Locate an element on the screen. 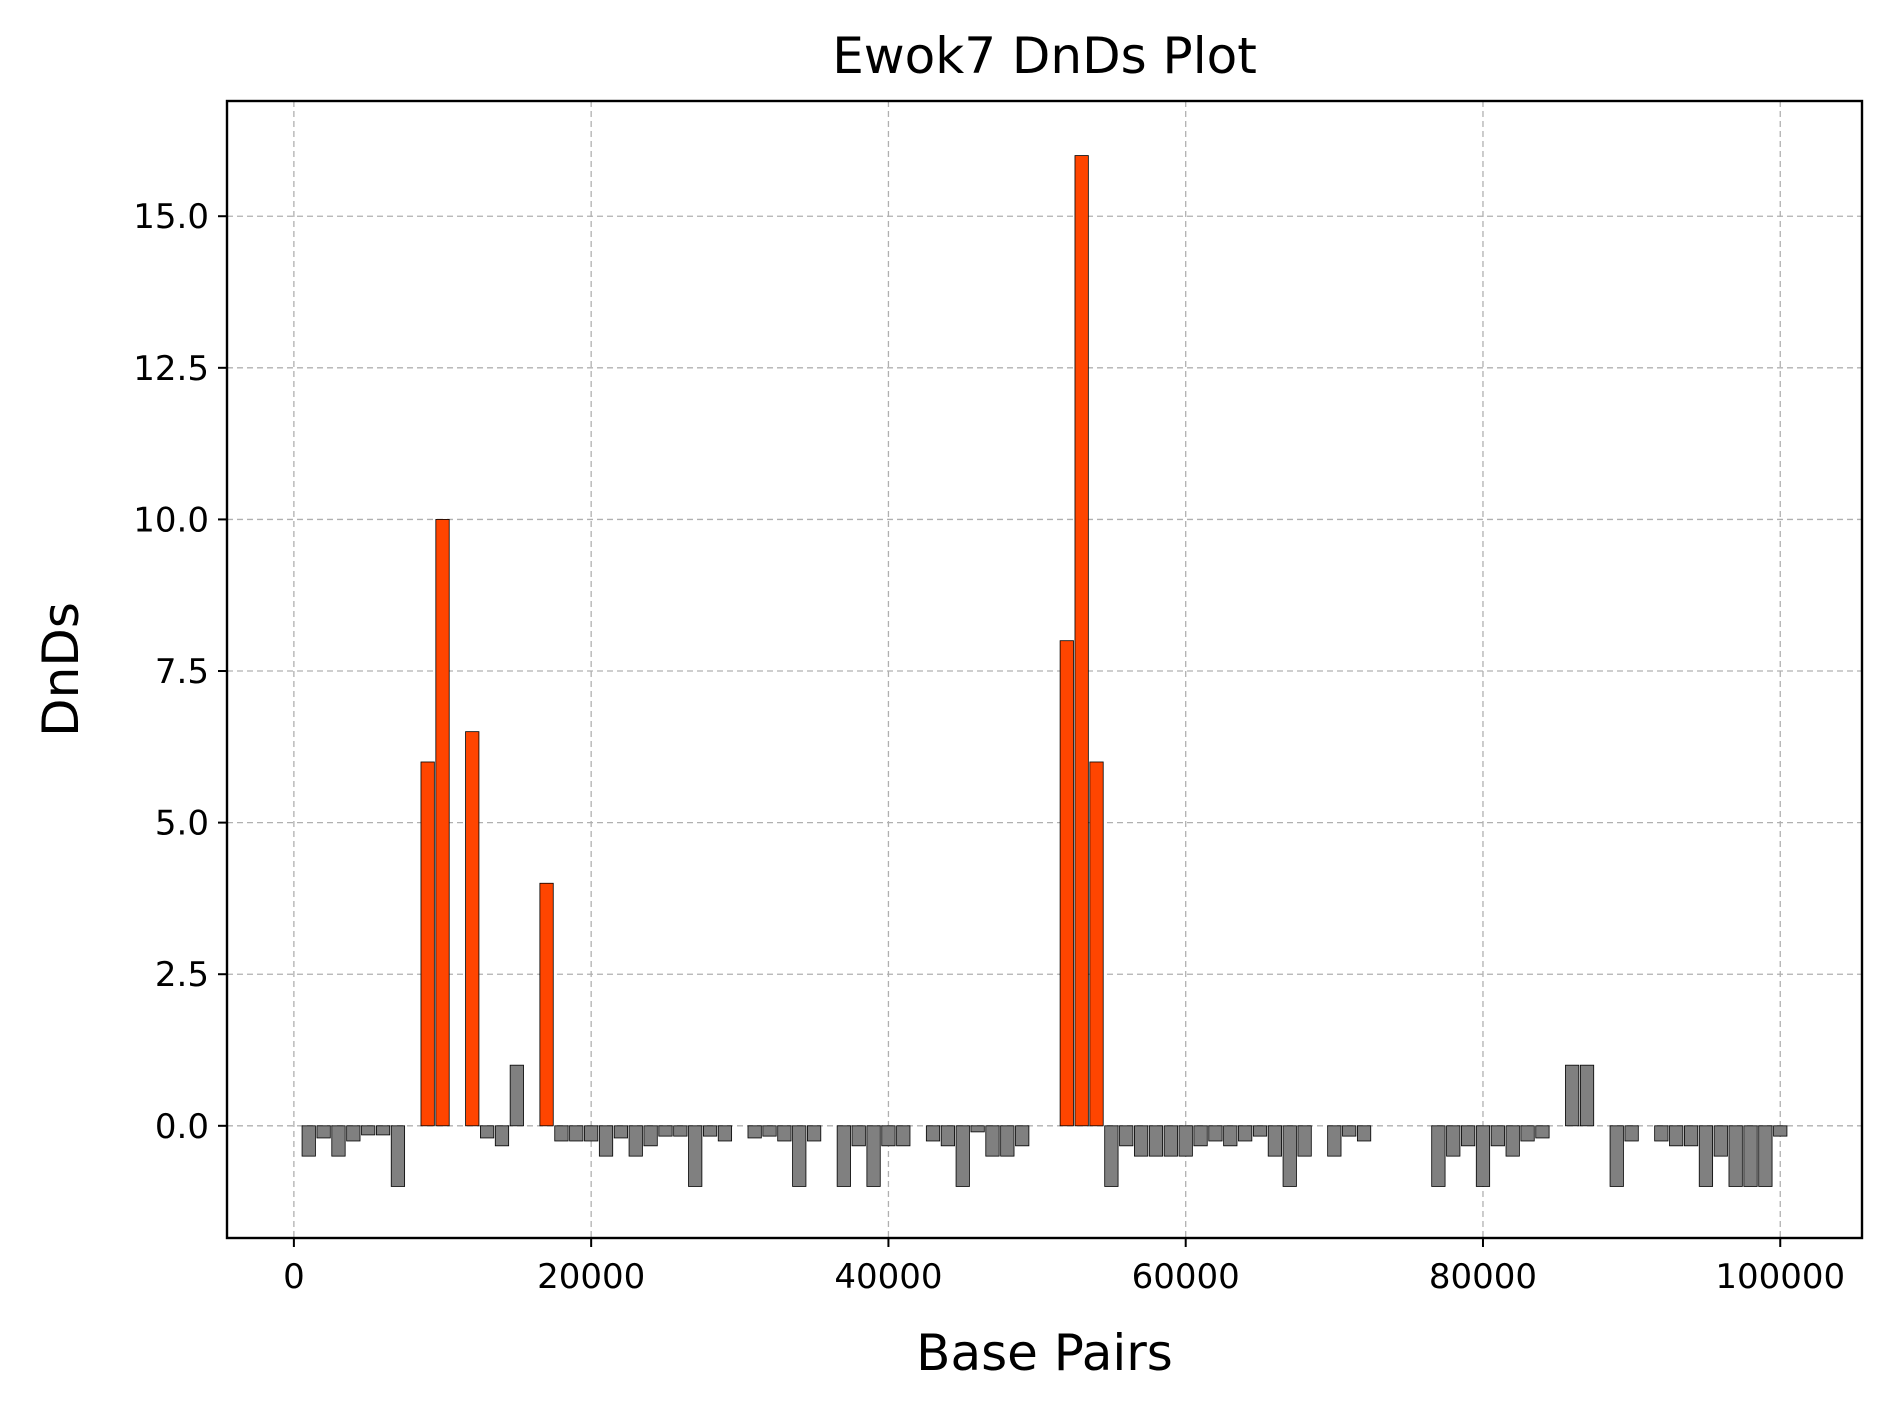 Image resolution: width=1885 pixels, height=1410 pixels. y-tick-label: 7.5 is located at coordinates (182, 672).